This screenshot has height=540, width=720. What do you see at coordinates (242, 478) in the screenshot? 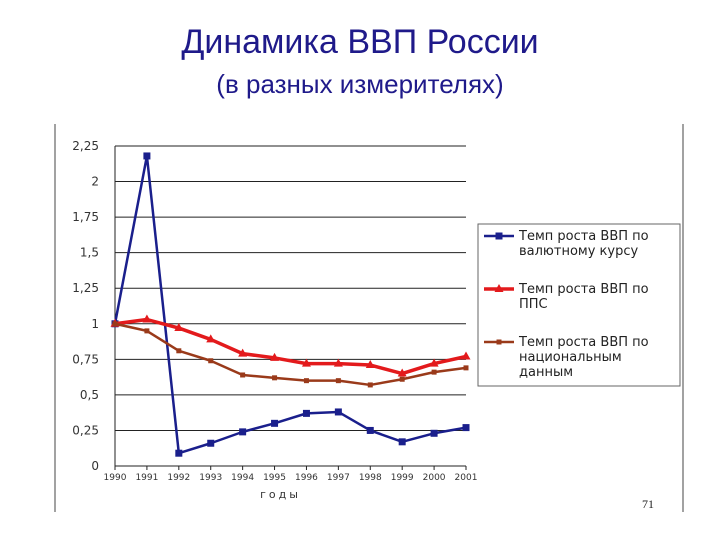
I see `x-tick-label: 1994` at bounding box center [242, 478].